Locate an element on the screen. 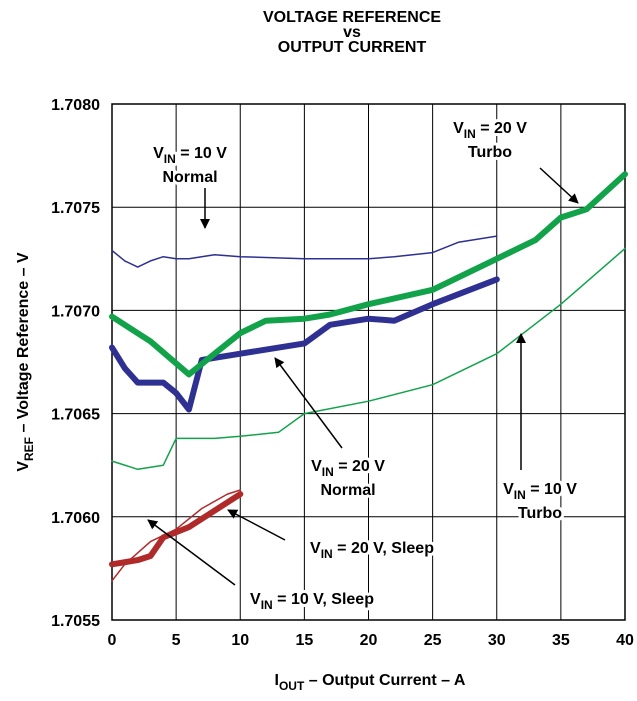  x-tick-label: 20 is located at coordinates (369, 640).